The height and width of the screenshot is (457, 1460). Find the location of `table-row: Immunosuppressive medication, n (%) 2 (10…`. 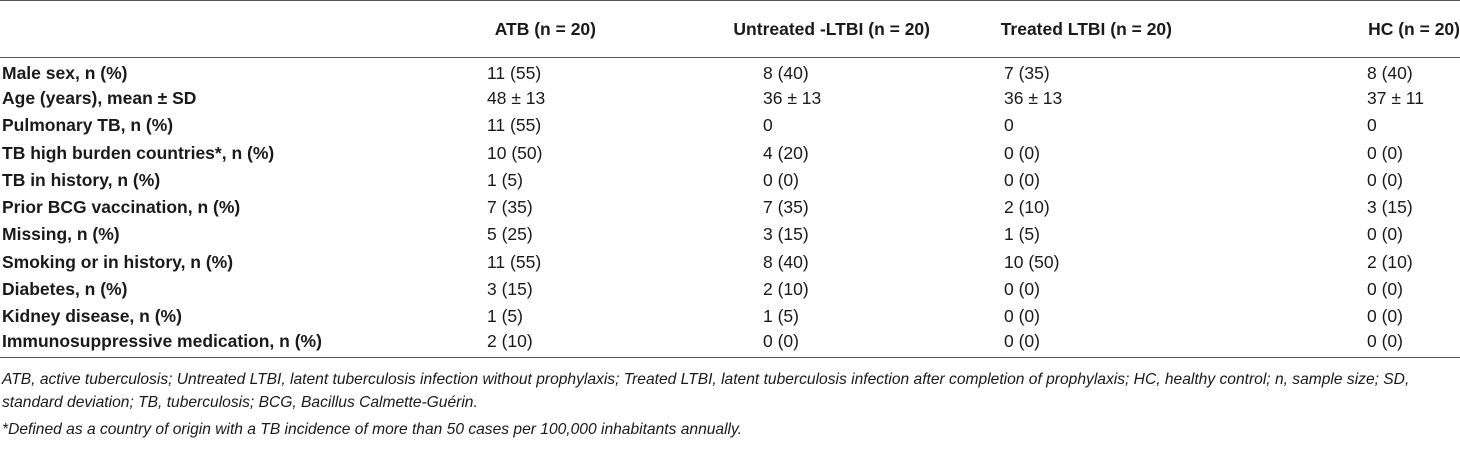

table-row: Immunosuppressive medication, n (%) 2 (10… is located at coordinates (730, 344).